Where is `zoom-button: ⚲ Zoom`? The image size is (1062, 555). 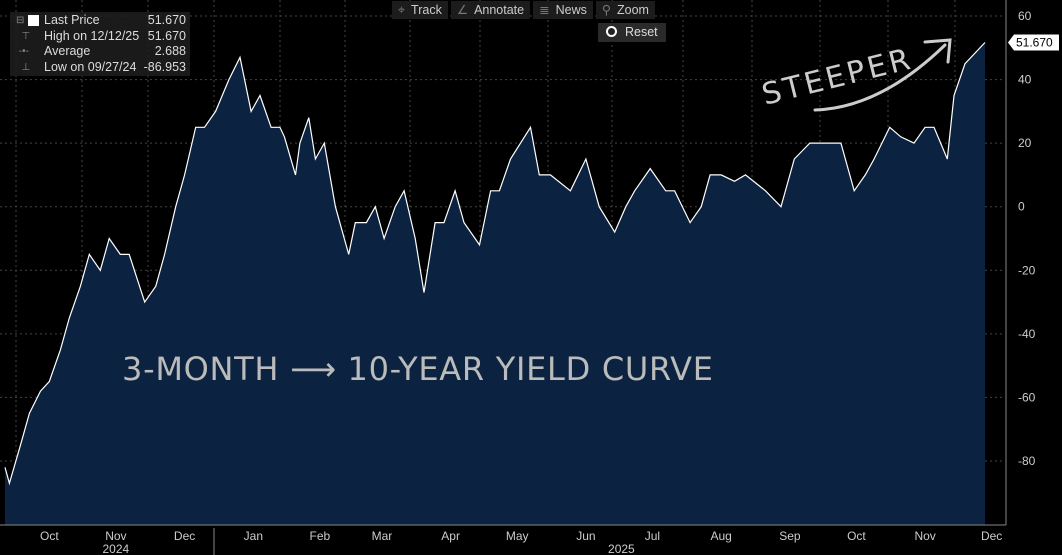
zoom-button: ⚲ Zoom is located at coordinates (625, 10).